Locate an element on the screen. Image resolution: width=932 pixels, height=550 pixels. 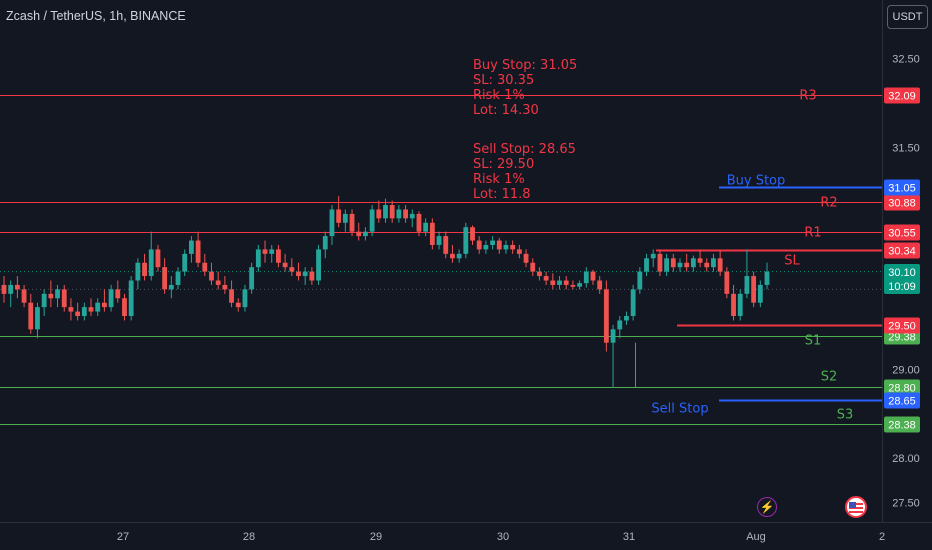
countdown-label: 10:09 is located at coordinates (902, 287).